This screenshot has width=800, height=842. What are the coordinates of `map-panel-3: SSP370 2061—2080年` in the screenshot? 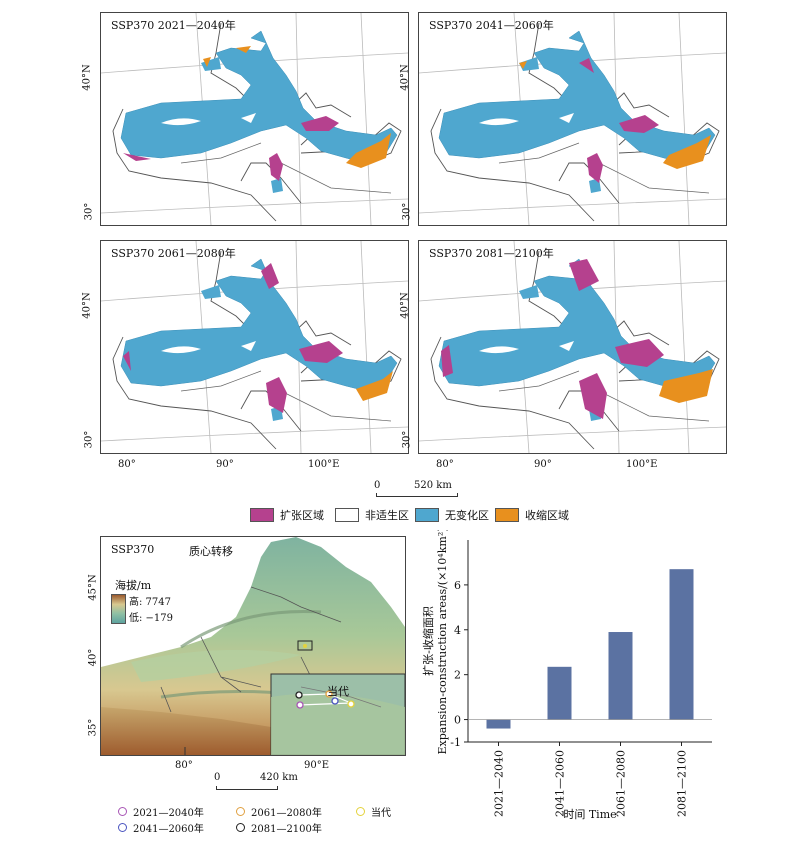 It's located at (254, 347).